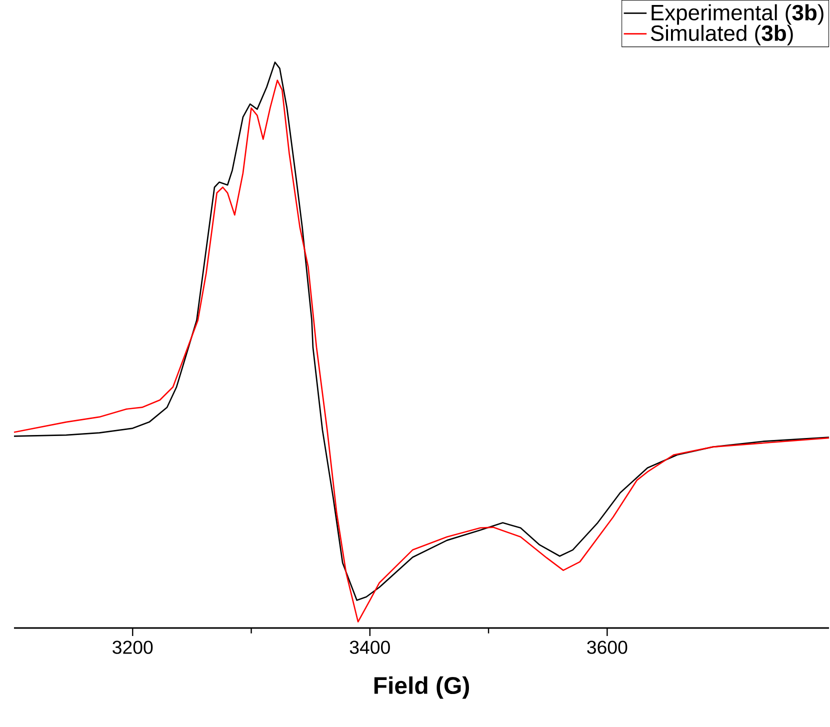 This screenshot has width=830, height=727. What do you see at coordinates (421, 687) in the screenshot?
I see `x-axis-title: Field (G)` at bounding box center [421, 687].